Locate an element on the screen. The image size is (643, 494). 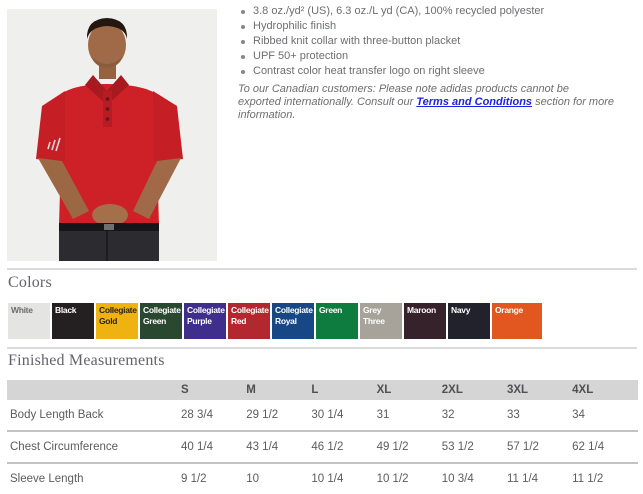
measurement-value: 28 3/4 is located at coordinates (197, 415).